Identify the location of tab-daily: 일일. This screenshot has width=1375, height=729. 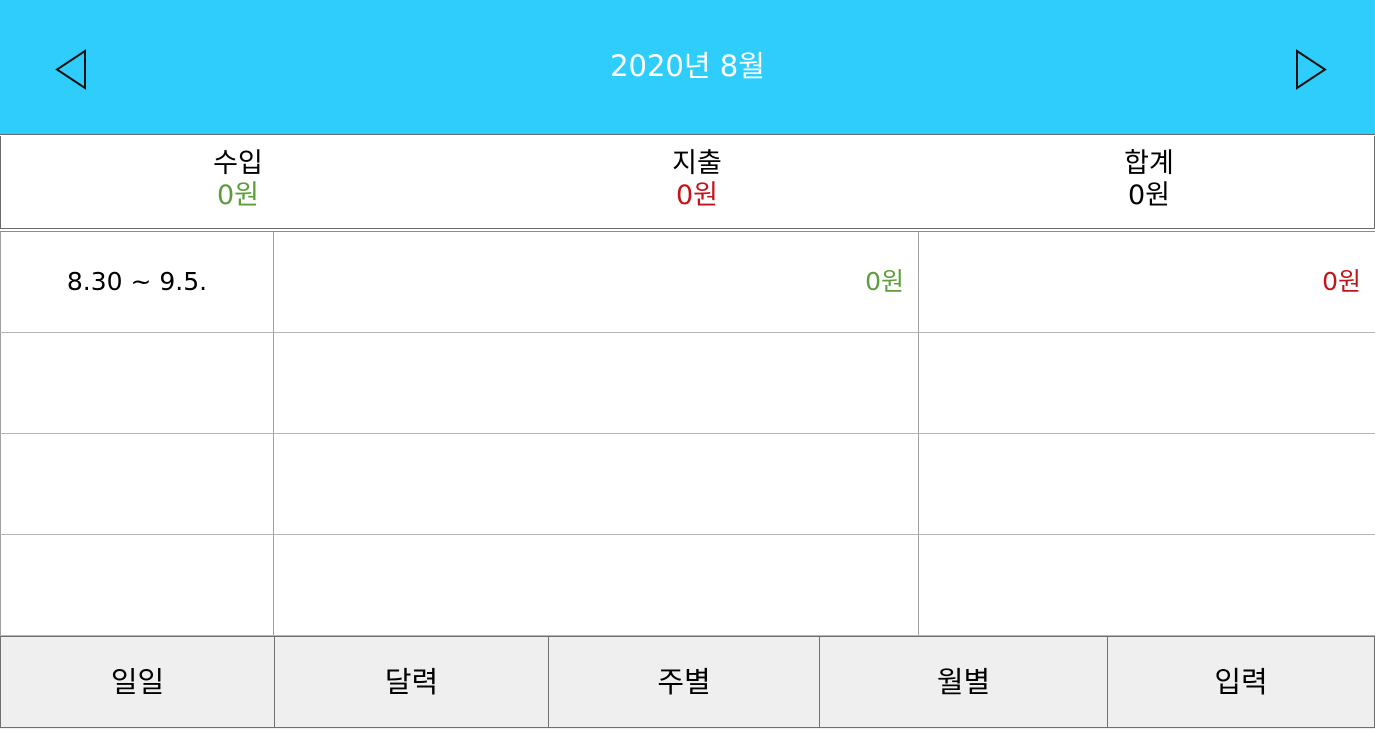
(137, 682).